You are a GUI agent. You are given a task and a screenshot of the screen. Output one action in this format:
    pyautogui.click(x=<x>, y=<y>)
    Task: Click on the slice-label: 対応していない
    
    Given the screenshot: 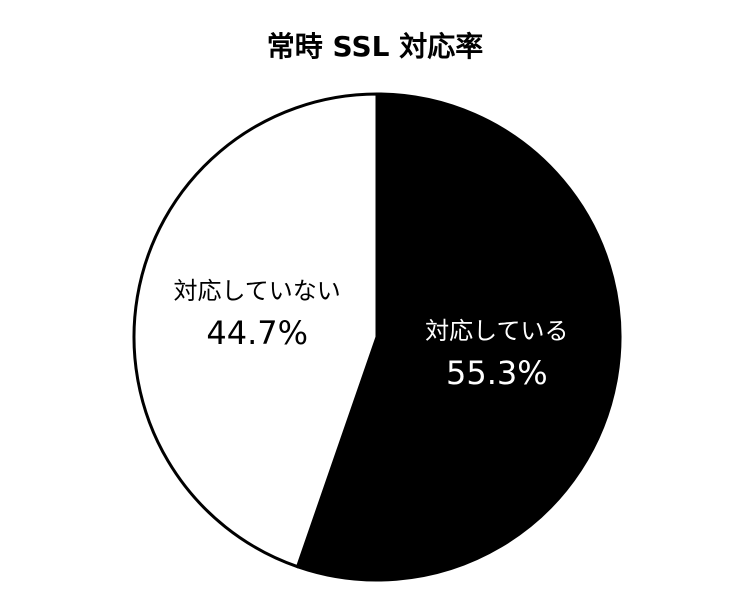 What is the action you would take?
    pyautogui.click(x=257, y=291)
    